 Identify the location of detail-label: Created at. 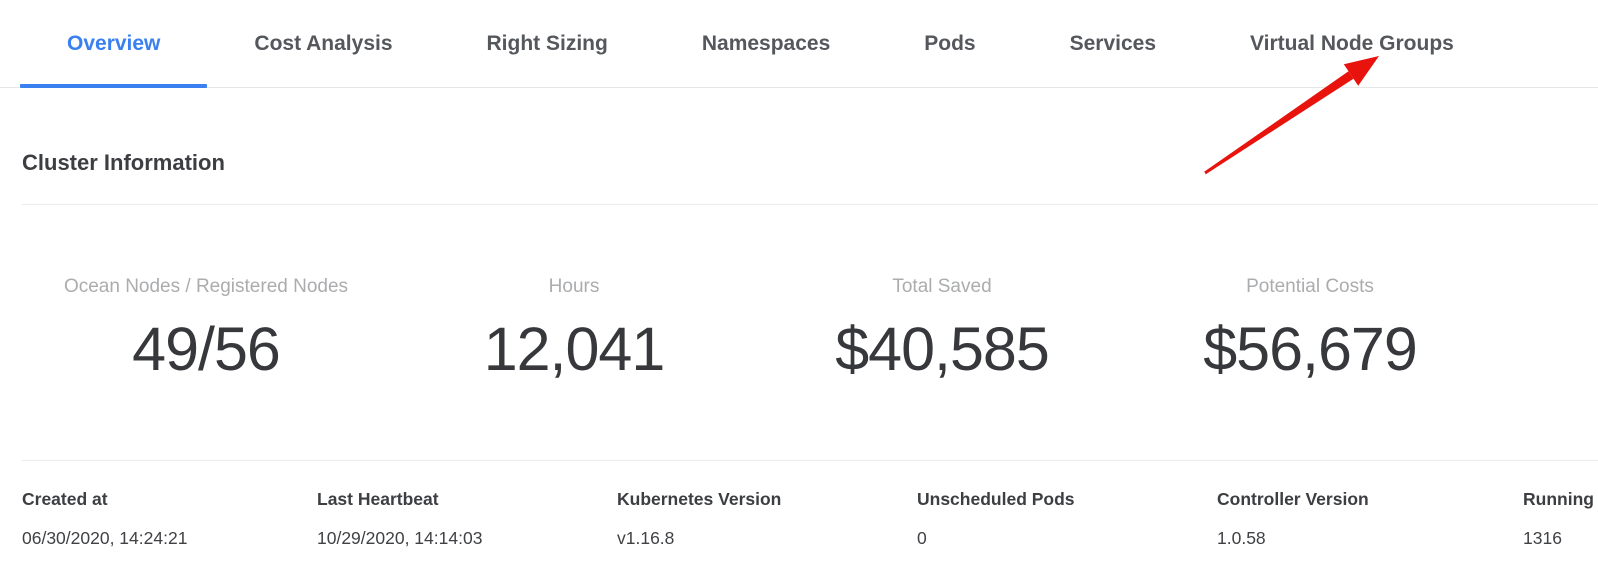
(65, 499).